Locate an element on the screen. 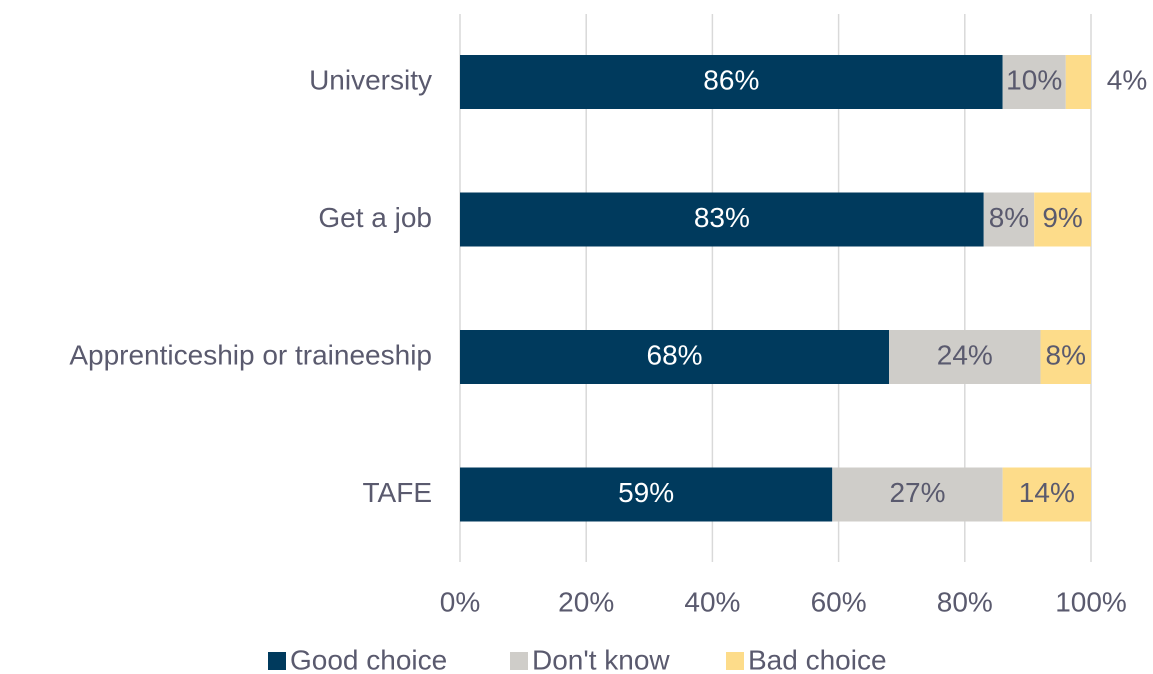  data-label: 10% is located at coordinates (1034, 79).